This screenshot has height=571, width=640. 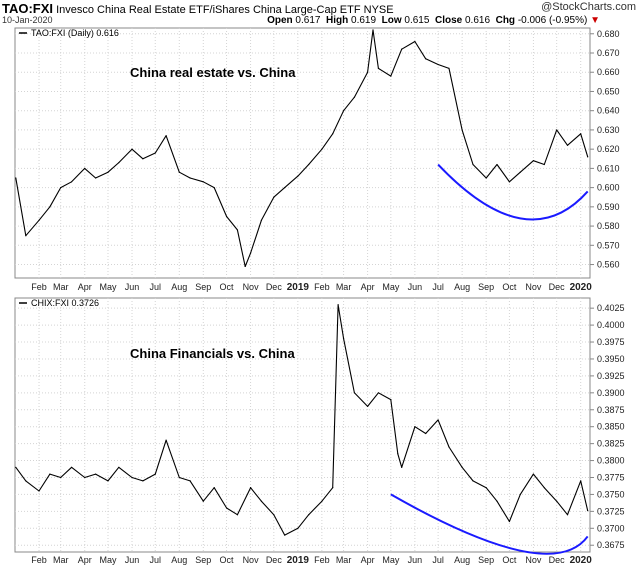 I want to click on x-tick-label: Aug, so click(x=179, y=287).